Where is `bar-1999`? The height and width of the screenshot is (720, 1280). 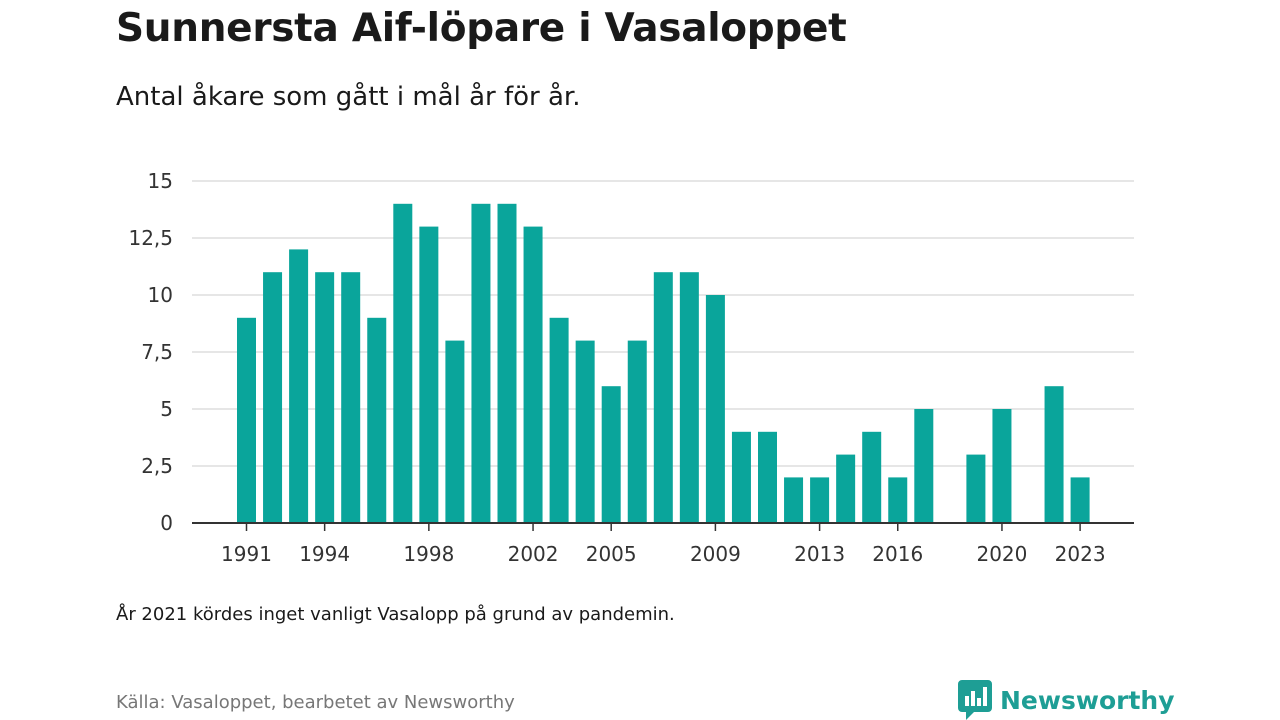
bar-1999 is located at coordinates (455, 431).